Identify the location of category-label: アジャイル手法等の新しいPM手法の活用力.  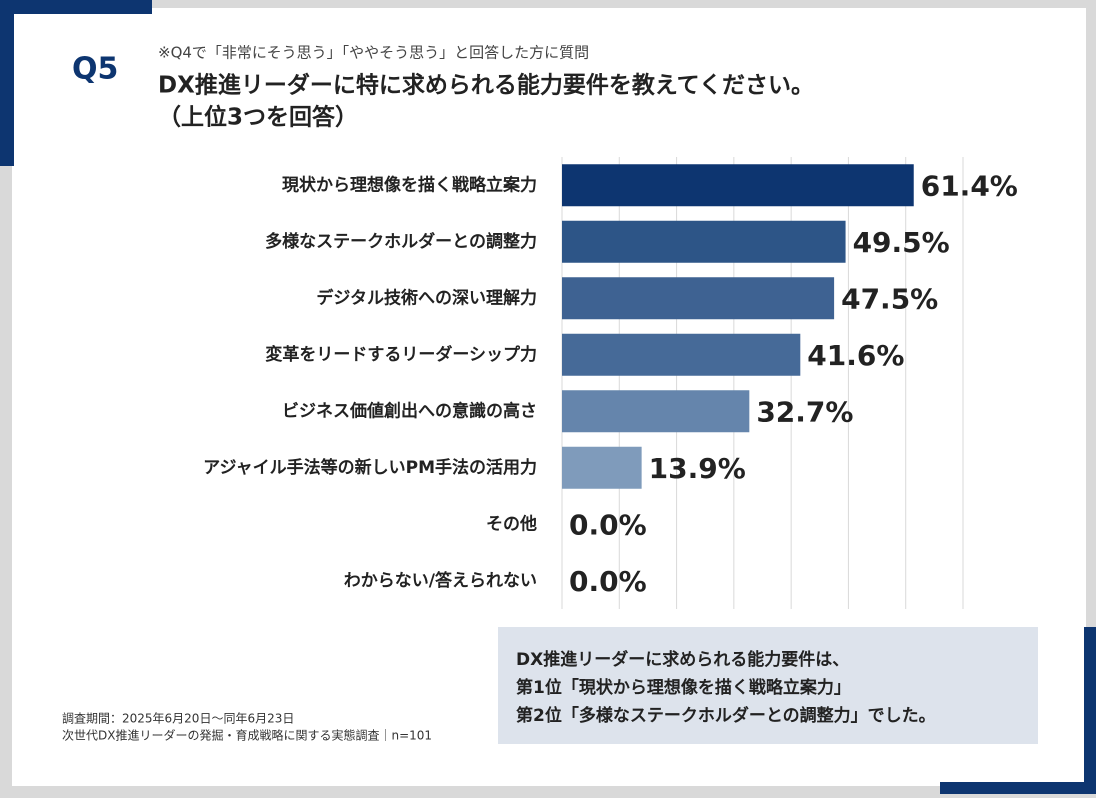
(370, 467).